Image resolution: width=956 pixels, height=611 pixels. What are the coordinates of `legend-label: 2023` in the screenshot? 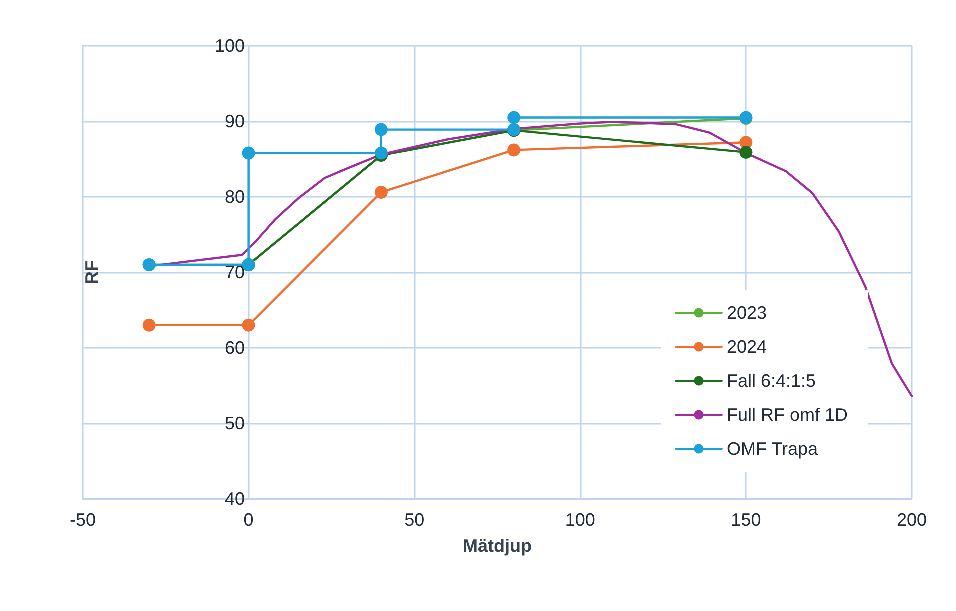 It's located at (747, 313).